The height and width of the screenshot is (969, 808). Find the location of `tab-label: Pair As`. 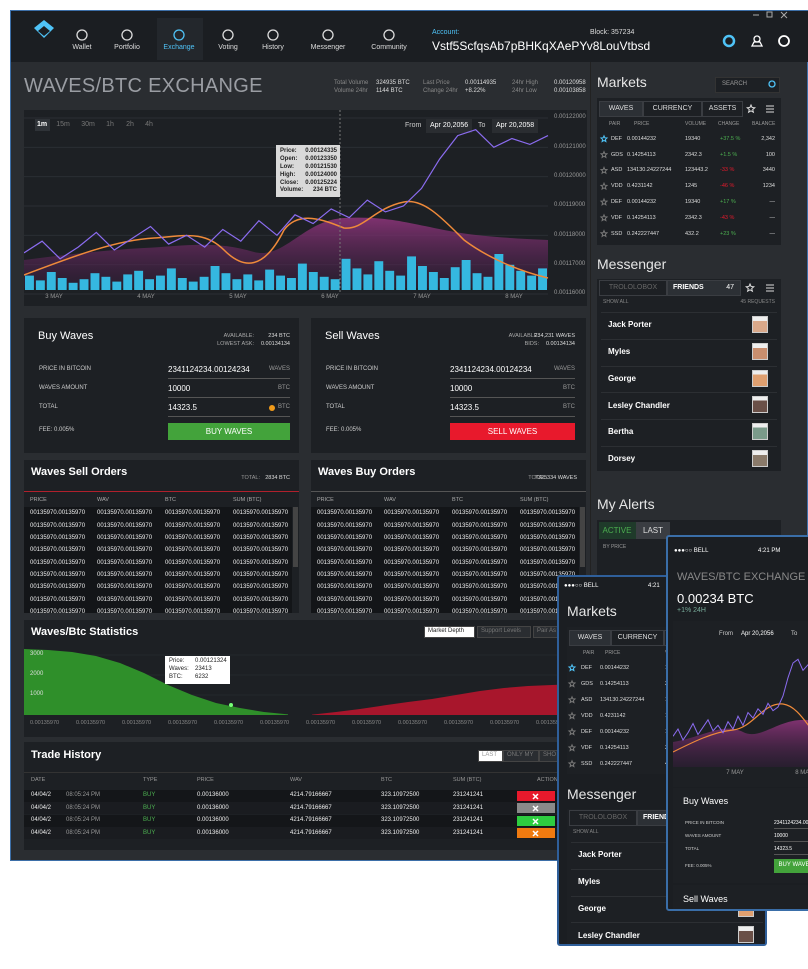

tab-label: Pair As is located at coordinates (547, 631).